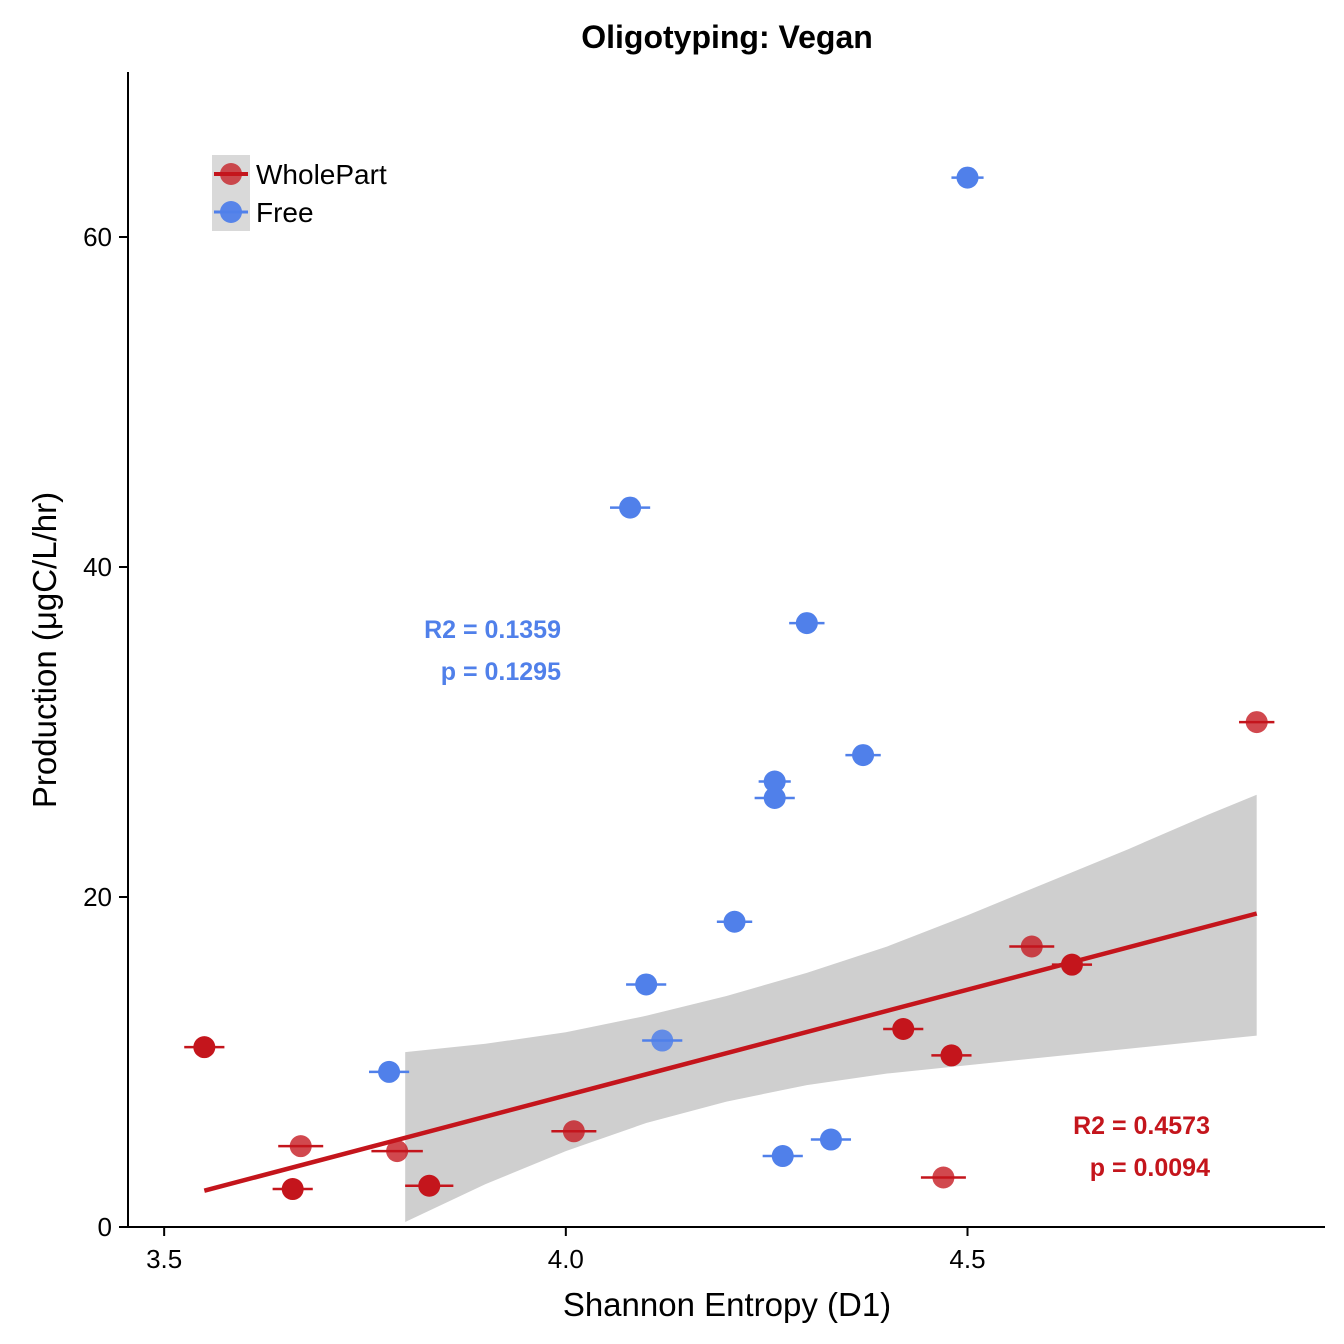 The image size is (1344, 1344). What do you see at coordinates (105, 1227) in the screenshot?
I see `y-tick-label-0: 0` at bounding box center [105, 1227].